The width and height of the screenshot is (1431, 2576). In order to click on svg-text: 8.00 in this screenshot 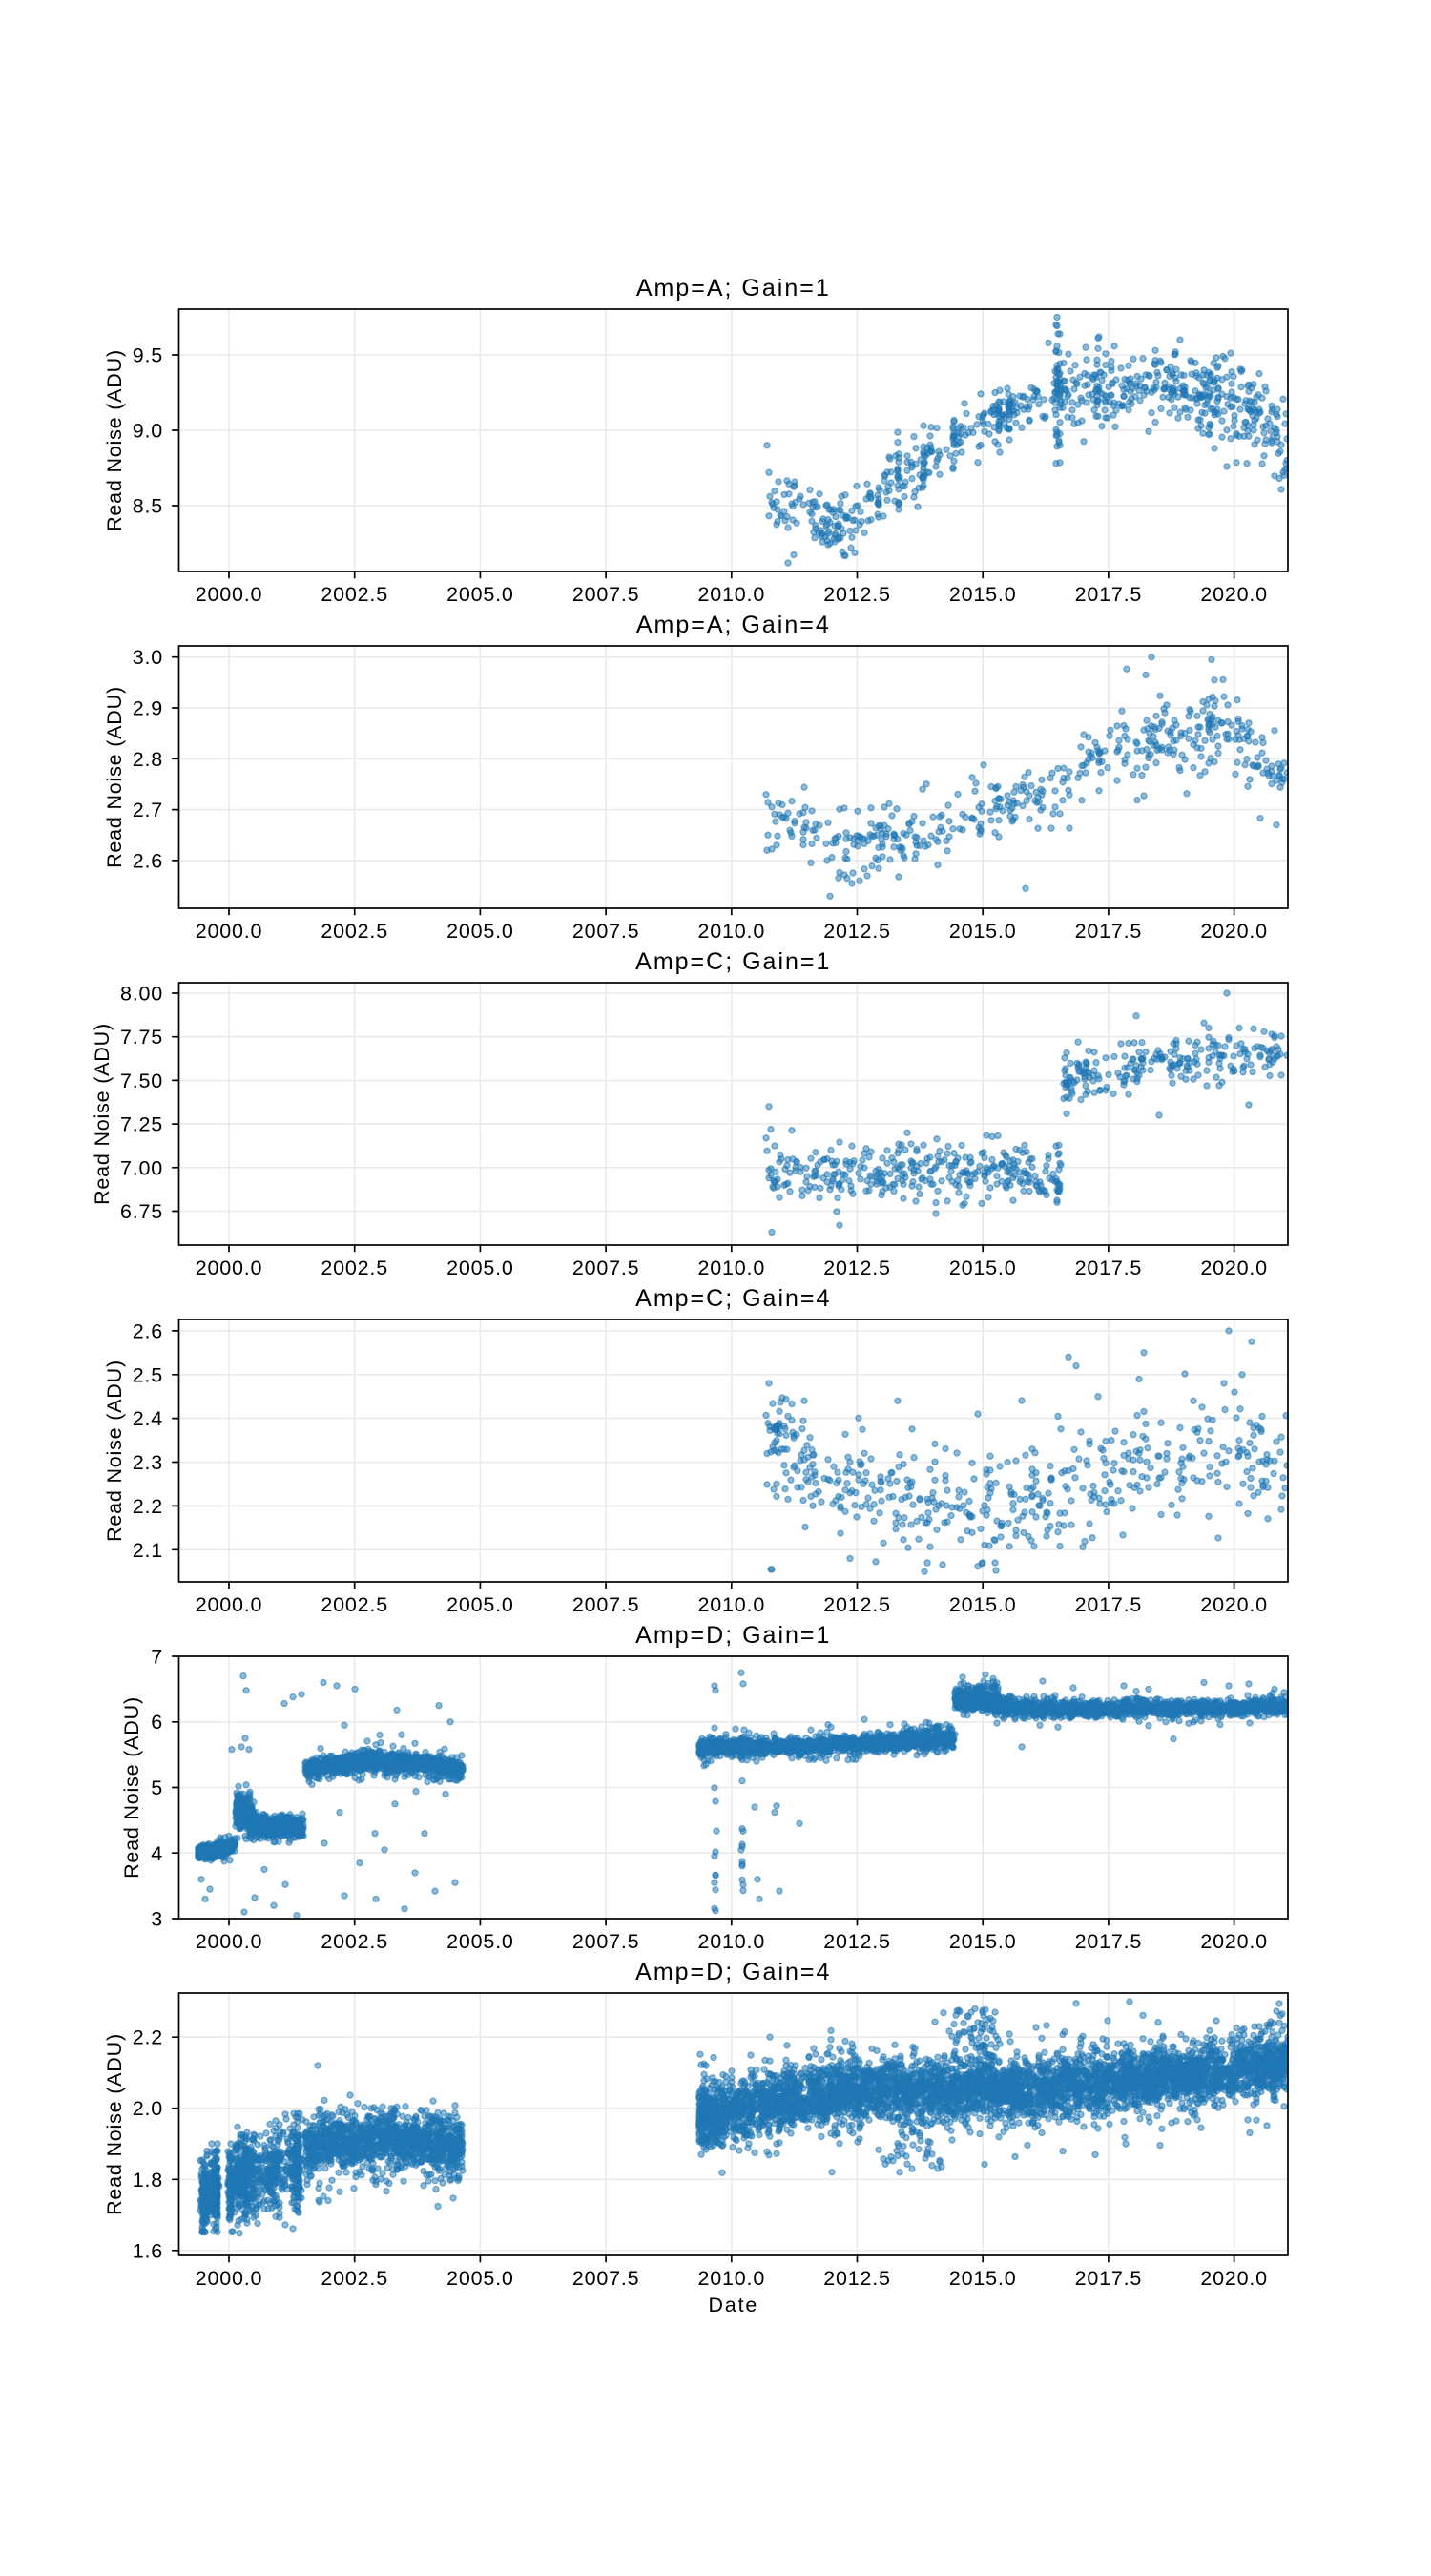, I will do `click(141, 994)`.